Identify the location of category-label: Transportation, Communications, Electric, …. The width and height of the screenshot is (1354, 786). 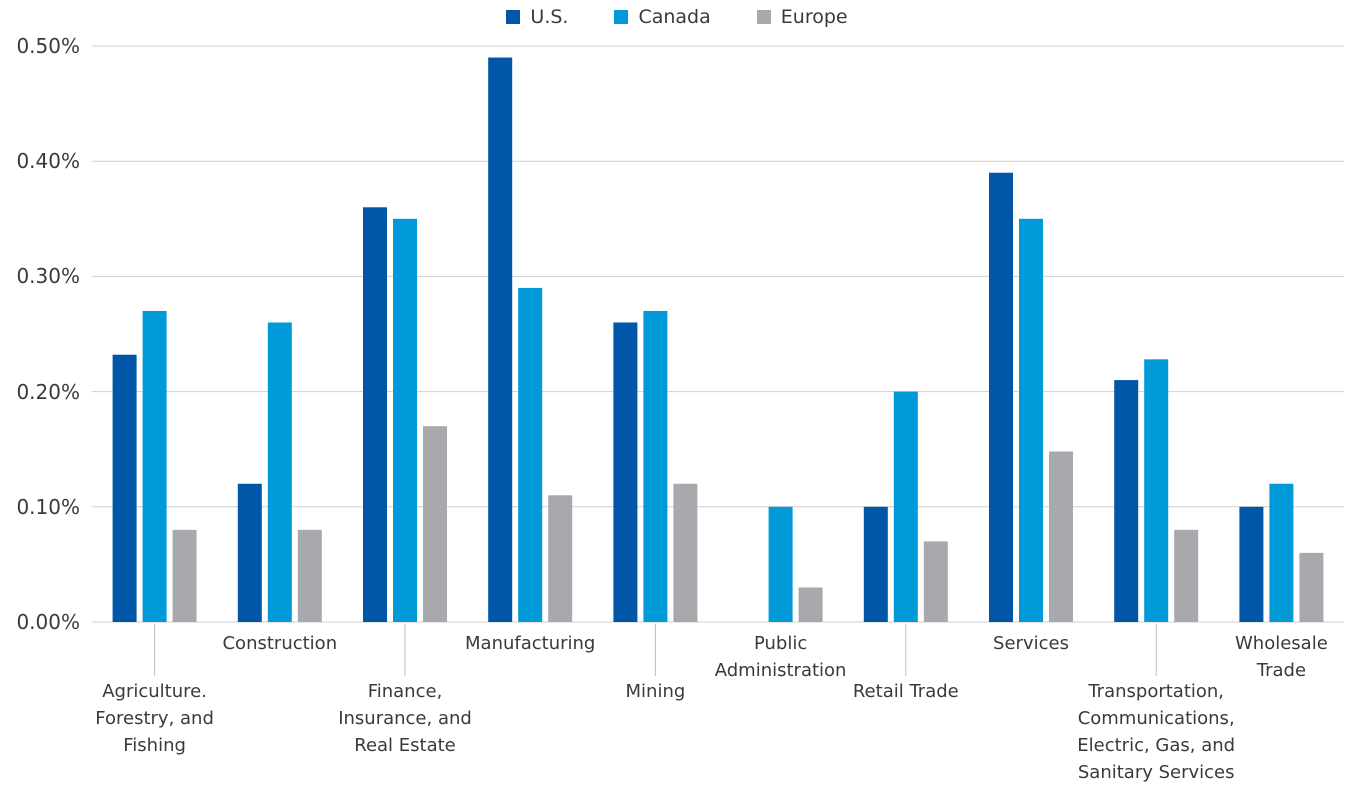
(1156, 732).